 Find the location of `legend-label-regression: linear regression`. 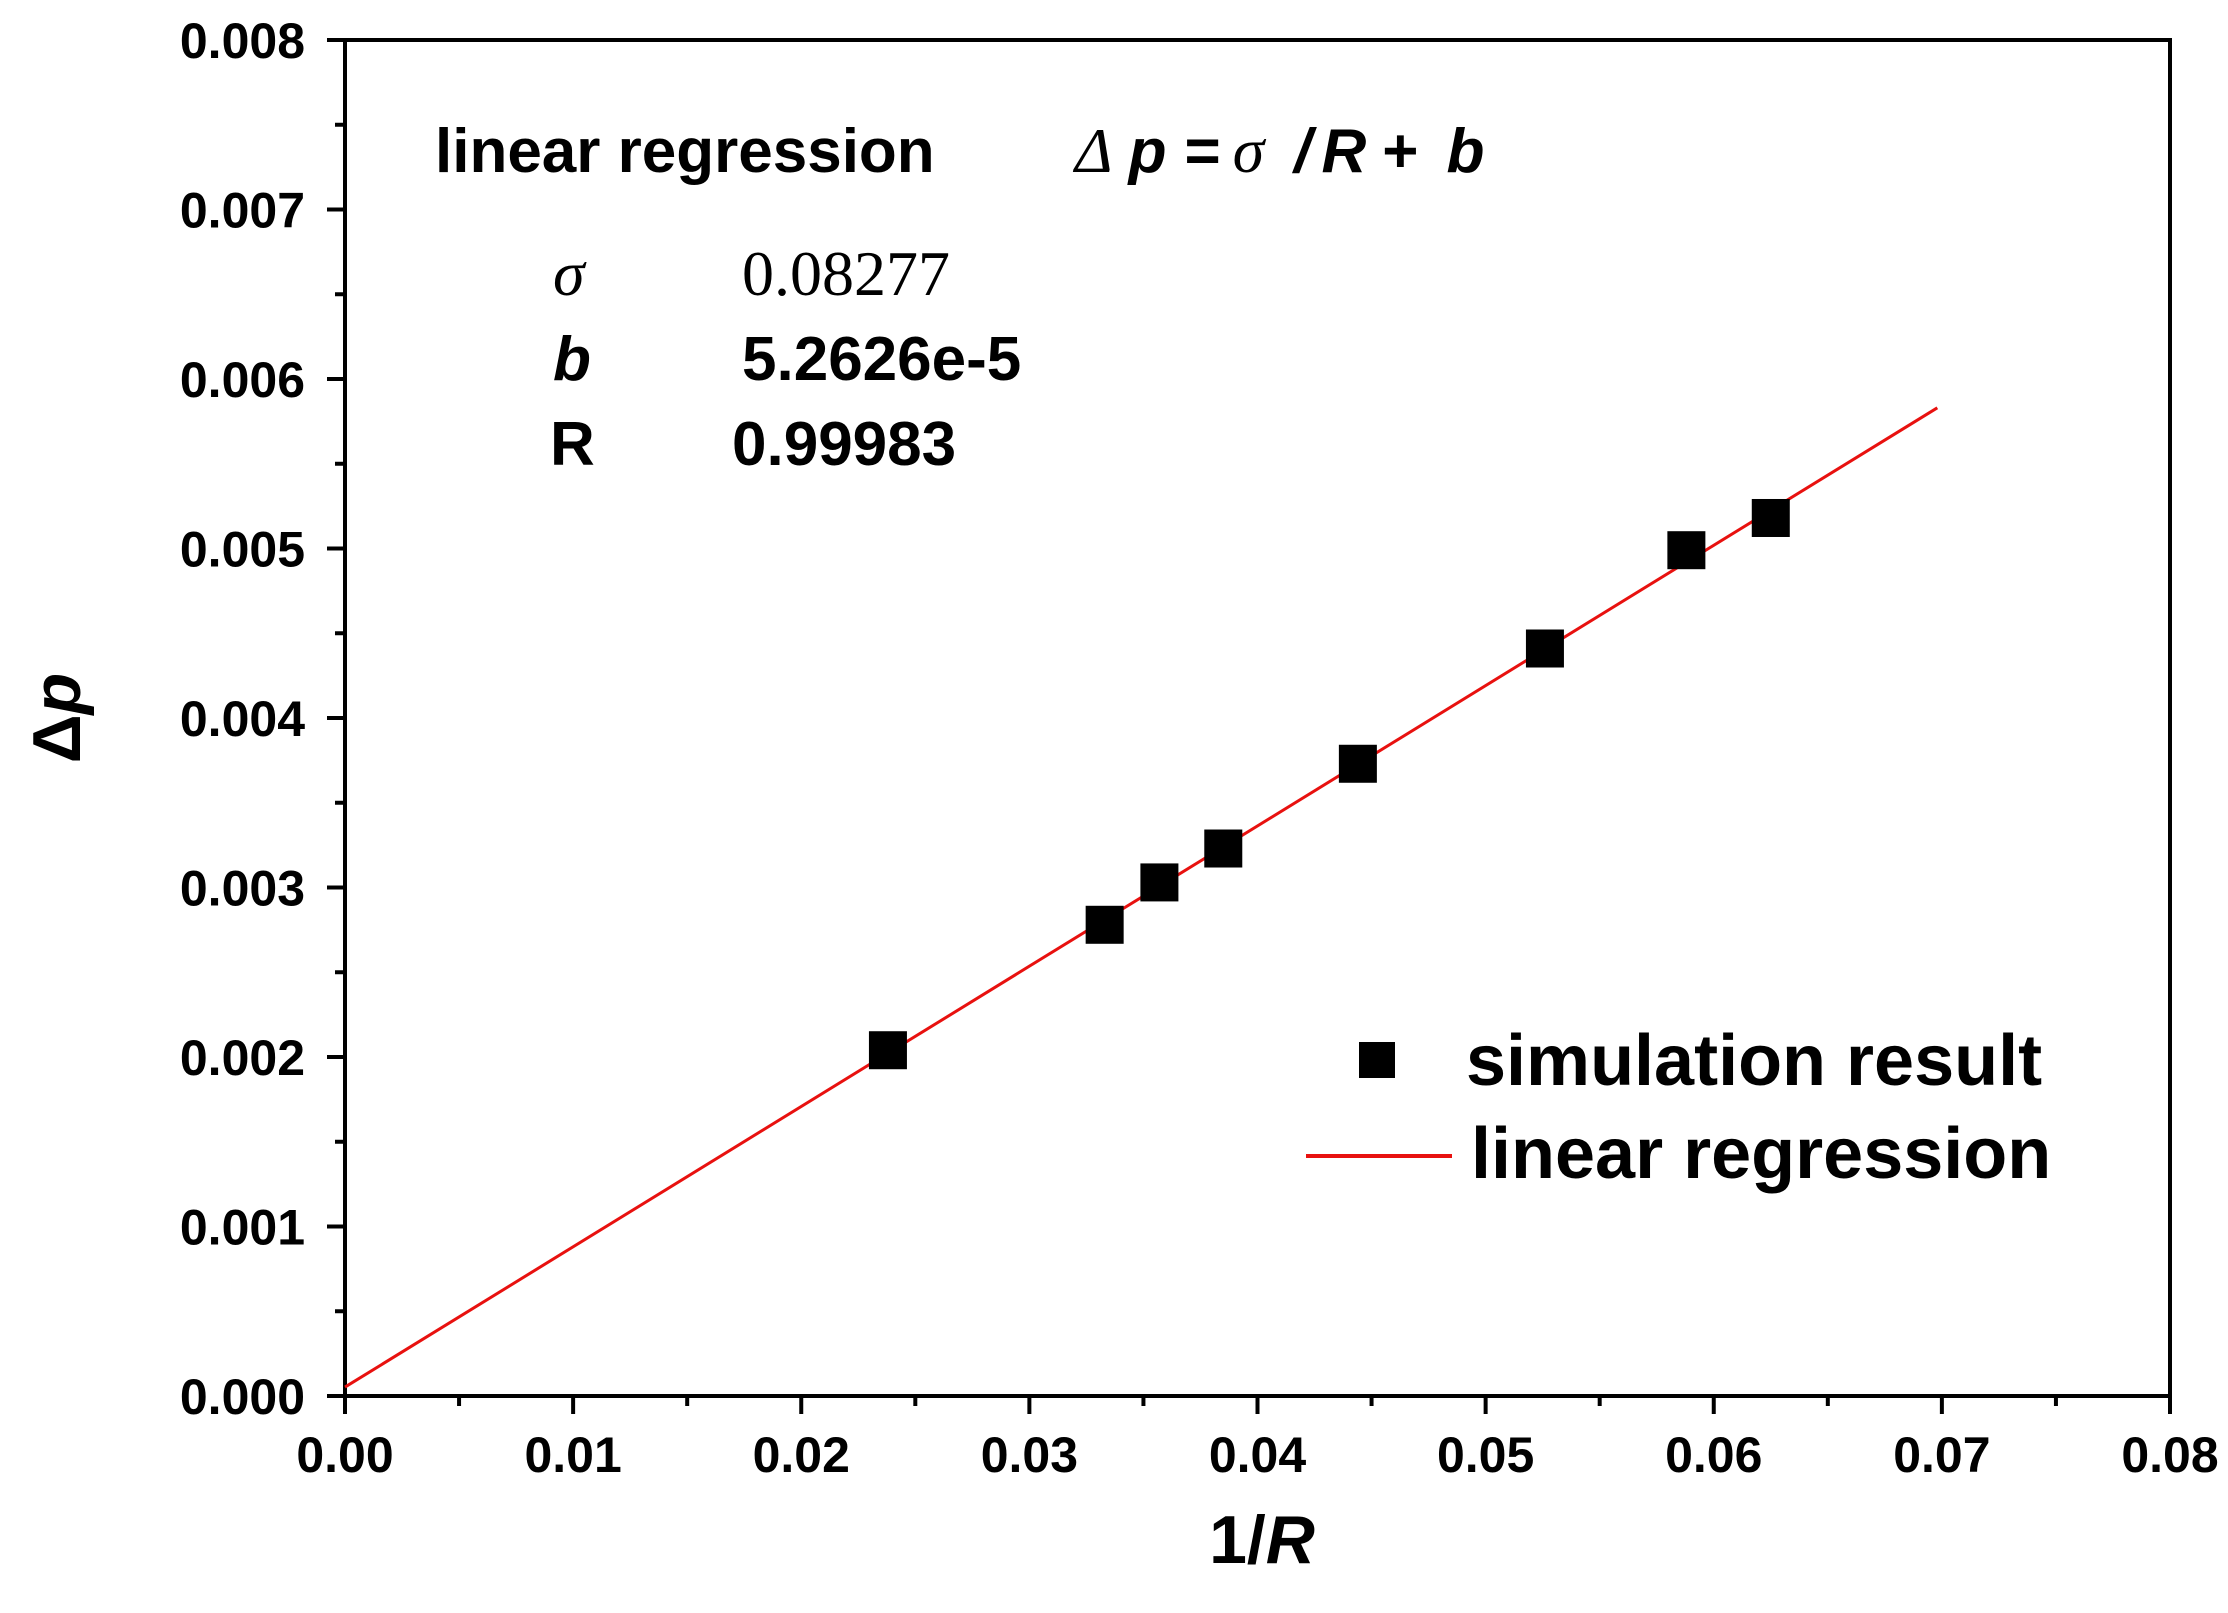

legend-label-regression: linear regression is located at coordinates (1761, 1154).